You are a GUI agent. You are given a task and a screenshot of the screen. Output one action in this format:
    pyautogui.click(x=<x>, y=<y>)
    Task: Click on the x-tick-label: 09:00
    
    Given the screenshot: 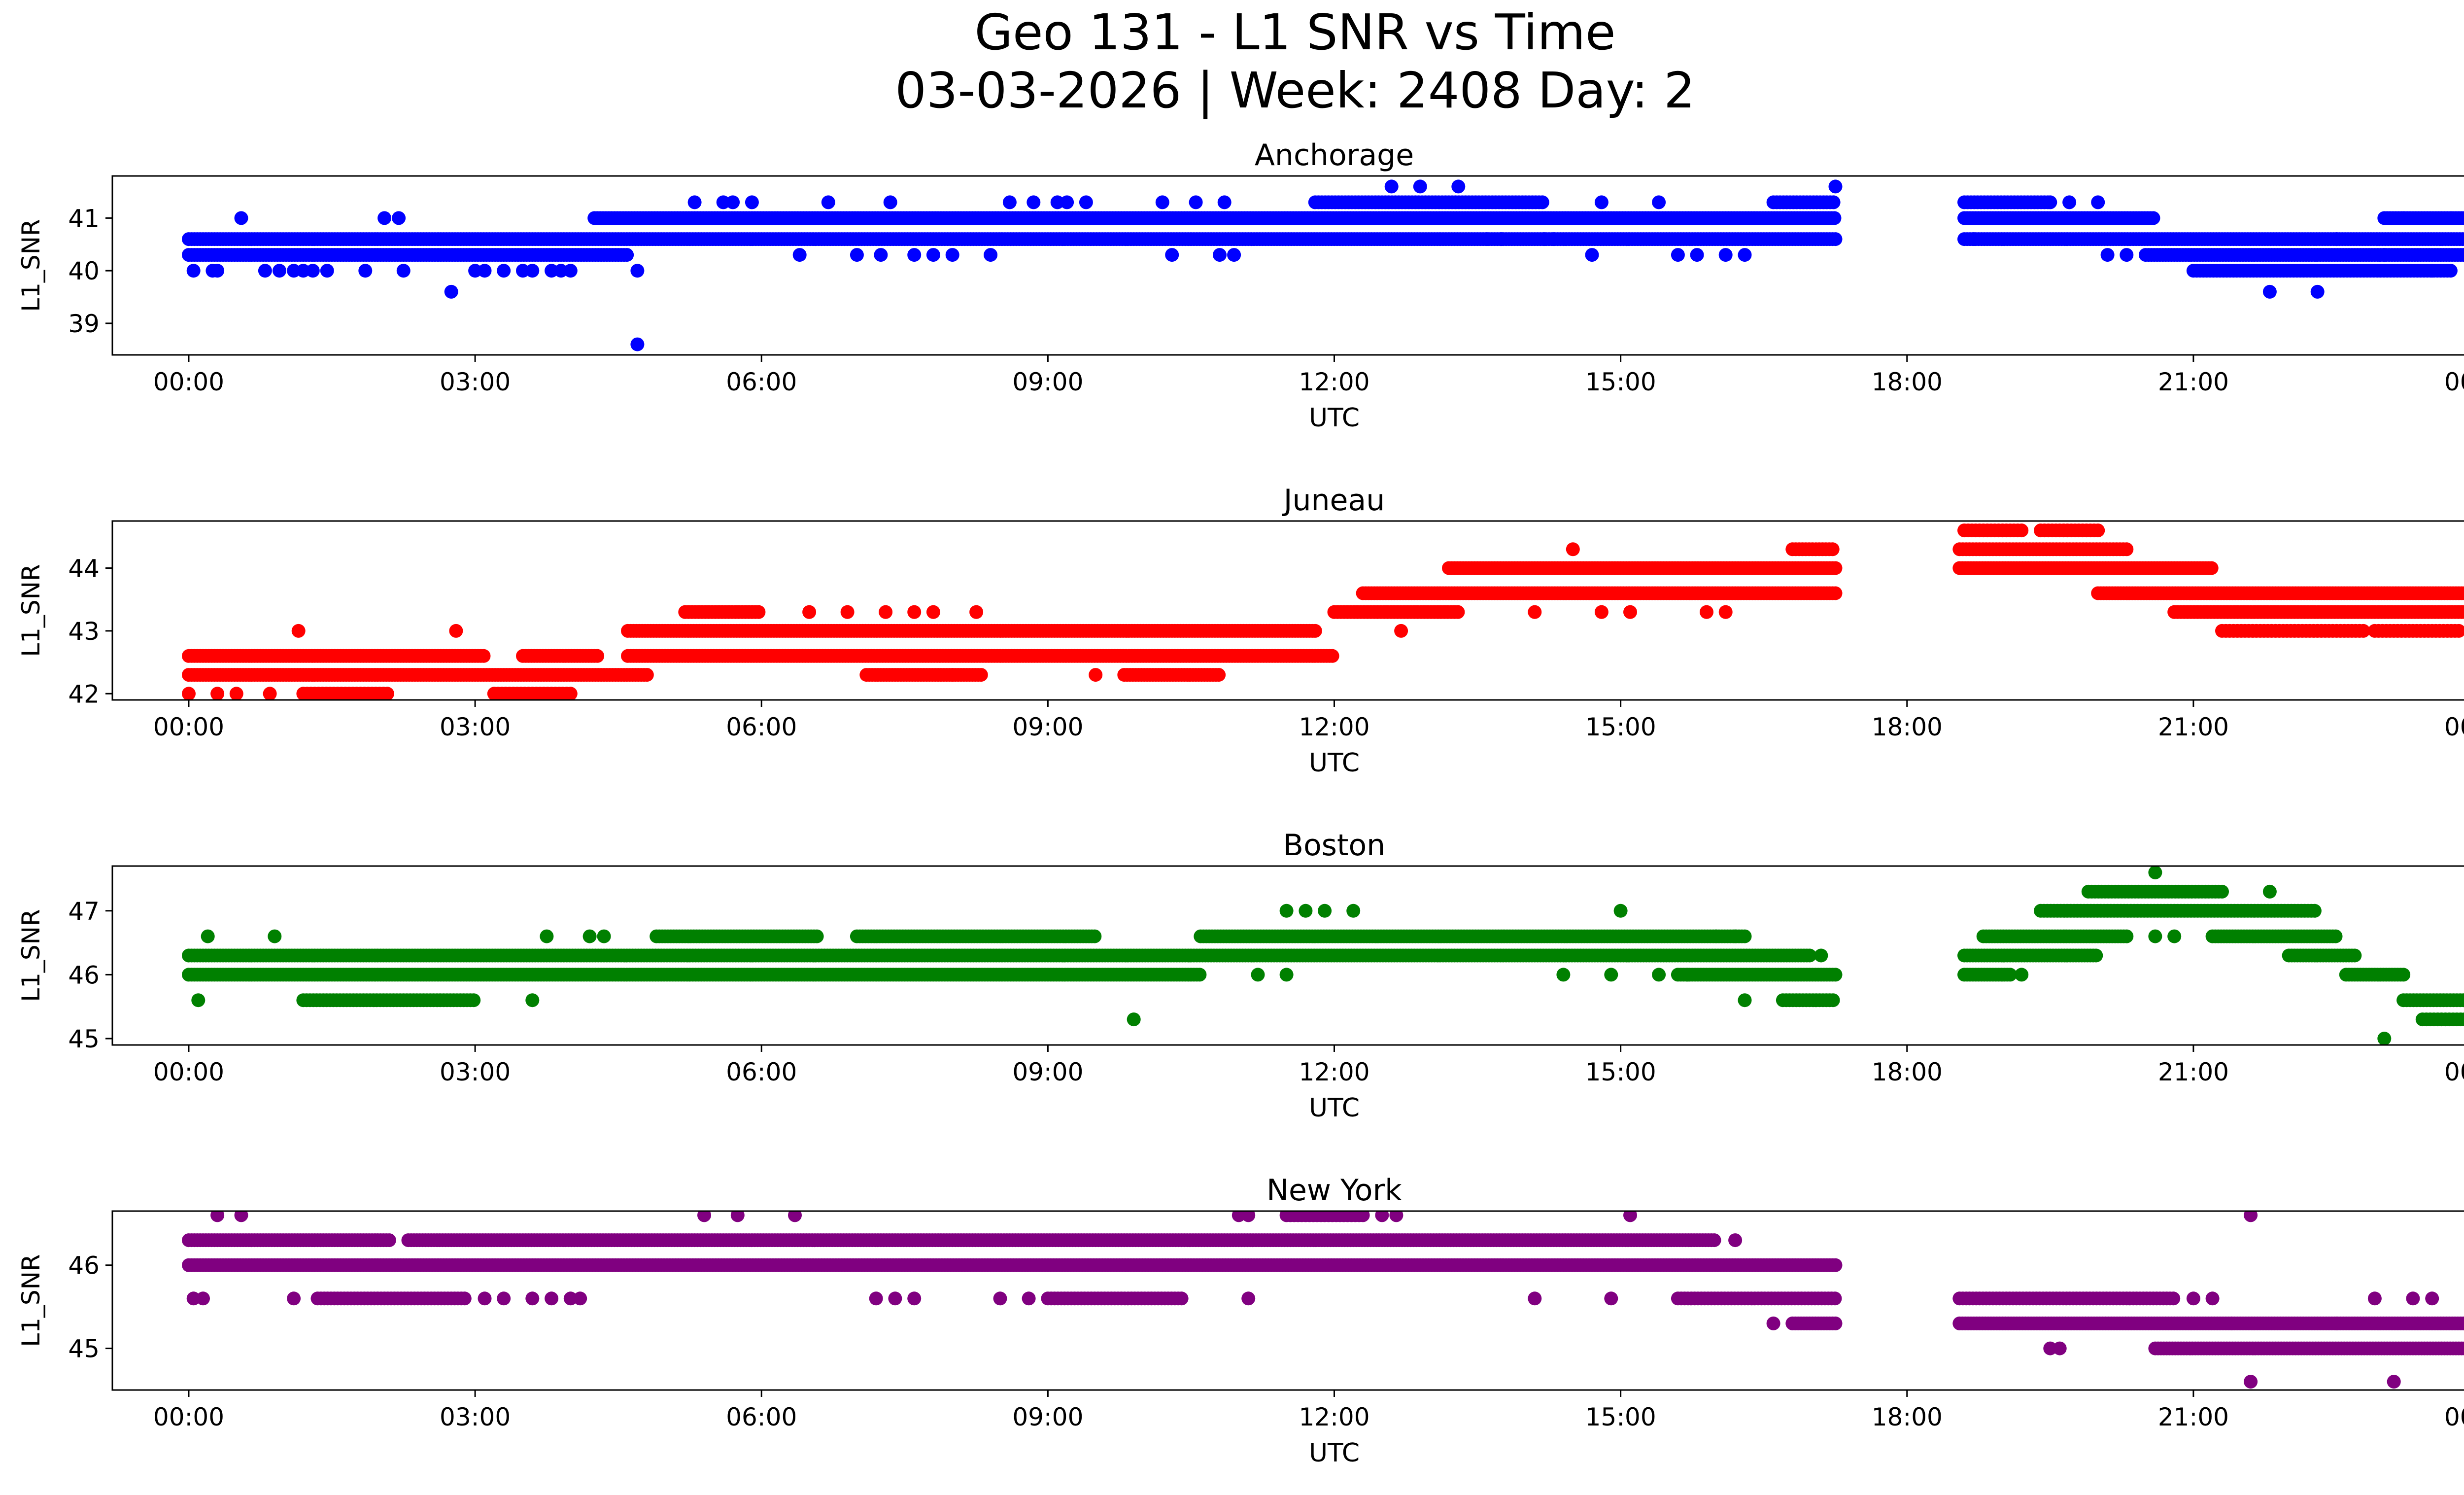 What is the action you would take?
    pyautogui.click(x=1047, y=382)
    